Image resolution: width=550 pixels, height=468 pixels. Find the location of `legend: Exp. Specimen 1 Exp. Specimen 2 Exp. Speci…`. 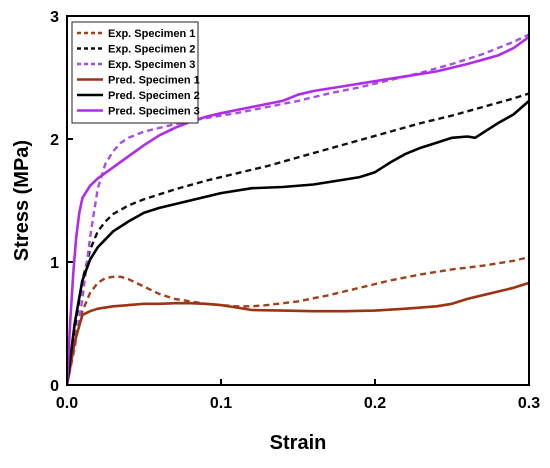

legend: Exp. Specimen 1 Exp. Specimen 2 Exp. Speci… is located at coordinates (135, 72).